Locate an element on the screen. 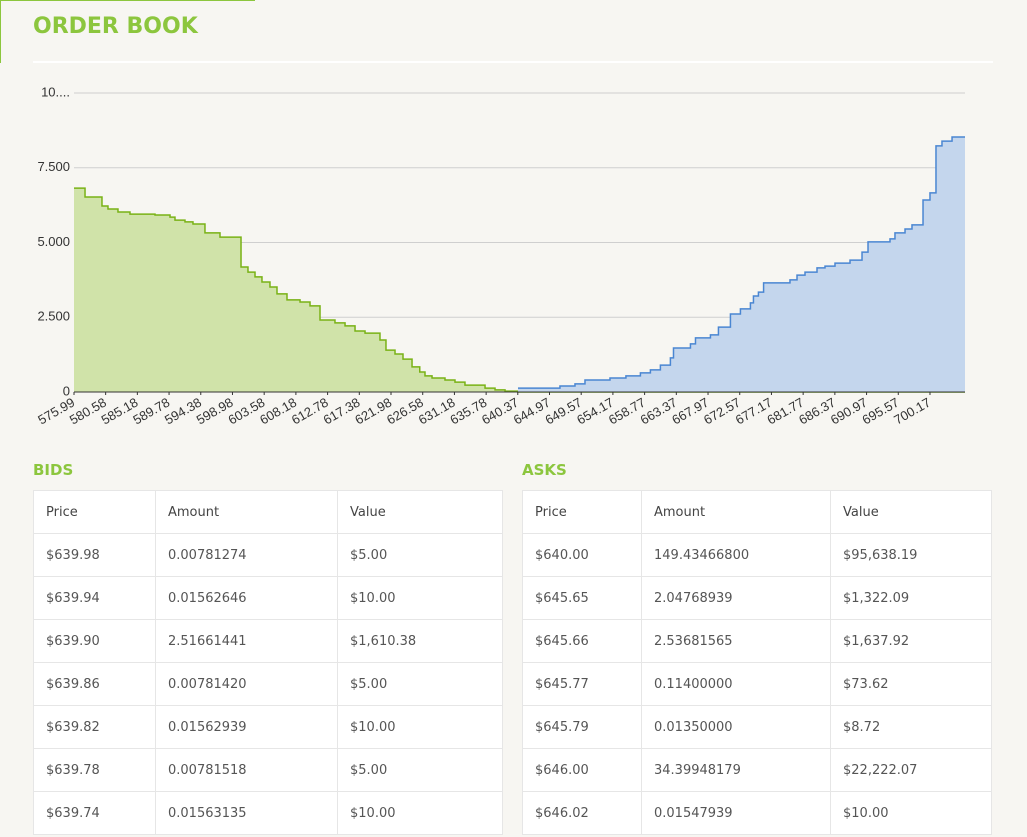  cell: 34.39948179 is located at coordinates (736, 770).